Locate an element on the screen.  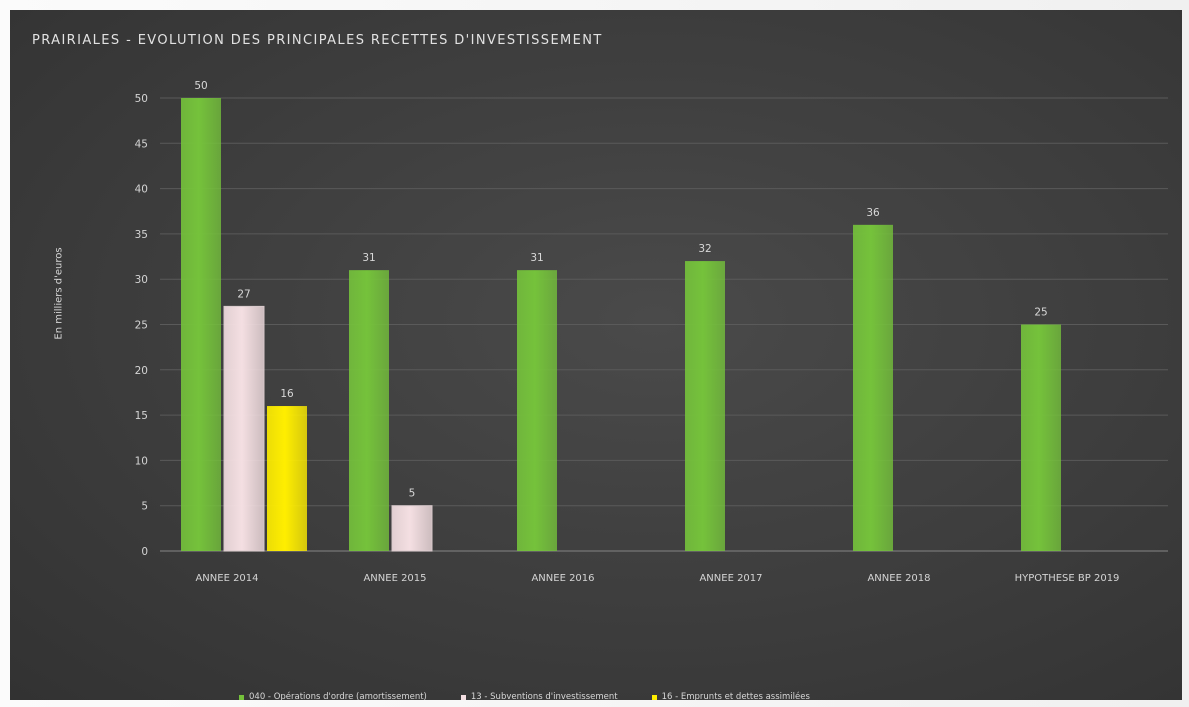
x-tick-label: ANNEE 2017 is located at coordinates (730, 578).